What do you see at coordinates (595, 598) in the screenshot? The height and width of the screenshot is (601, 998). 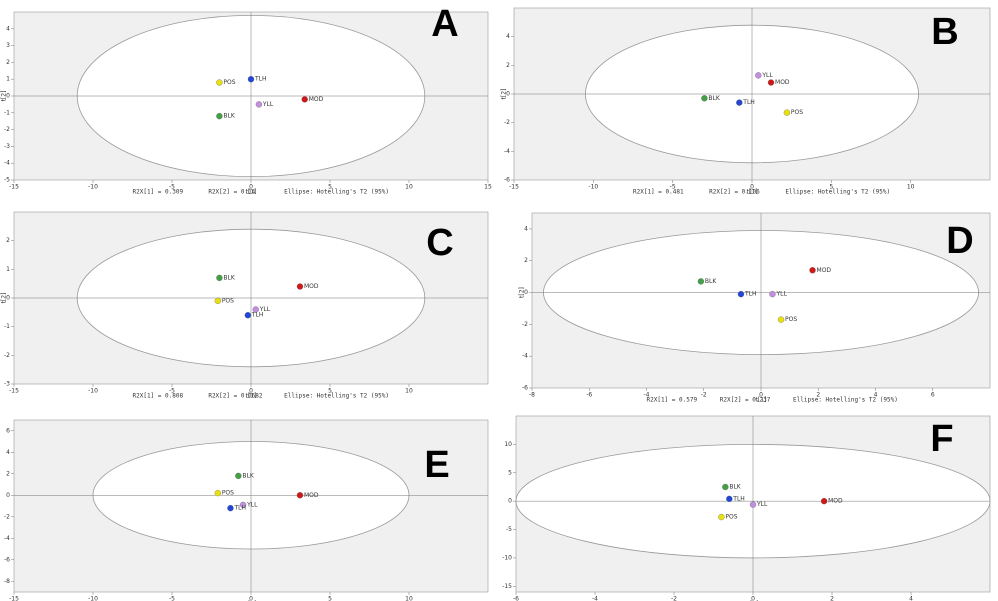 I see `x-tick-label: -4` at bounding box center [595, 598].